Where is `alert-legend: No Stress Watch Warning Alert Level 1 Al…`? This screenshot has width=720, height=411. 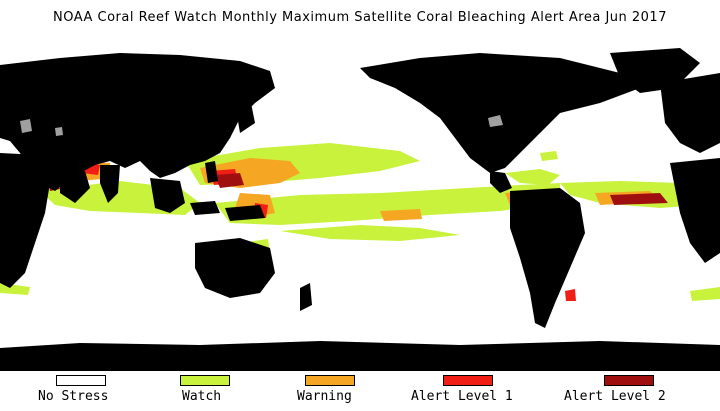 alert-legend: No Stress Watch Warning Alert Level 1 Al… is located at coordinates (360, 393).